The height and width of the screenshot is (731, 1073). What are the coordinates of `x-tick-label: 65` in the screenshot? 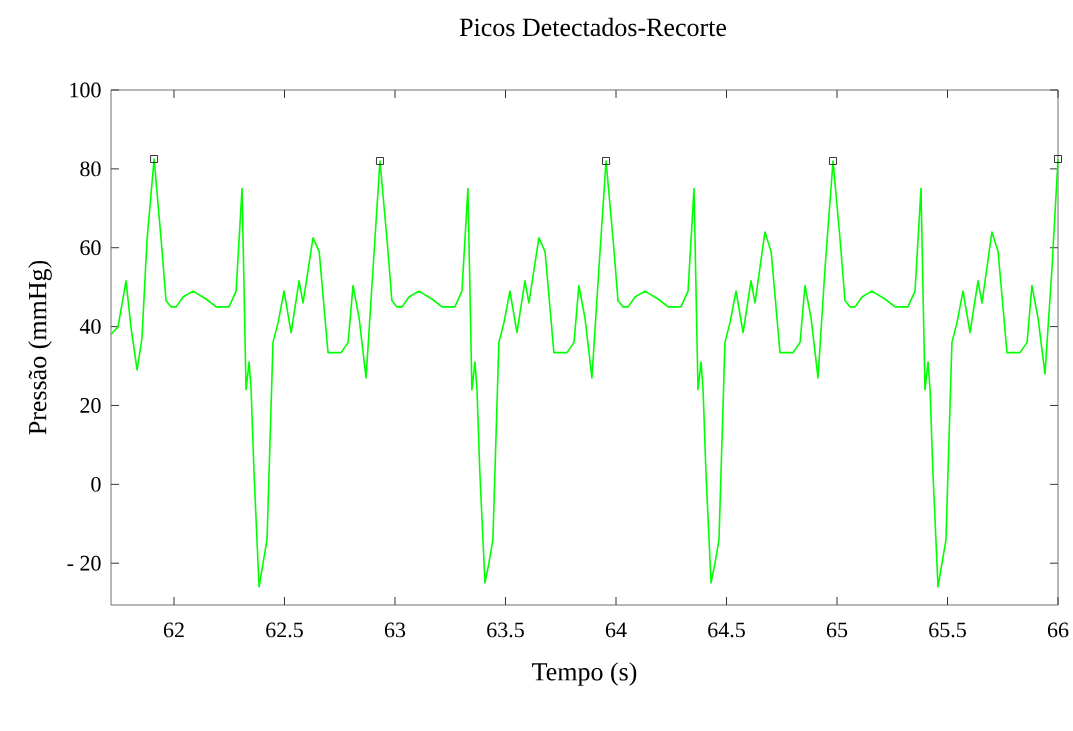 It's located at (837, 630).